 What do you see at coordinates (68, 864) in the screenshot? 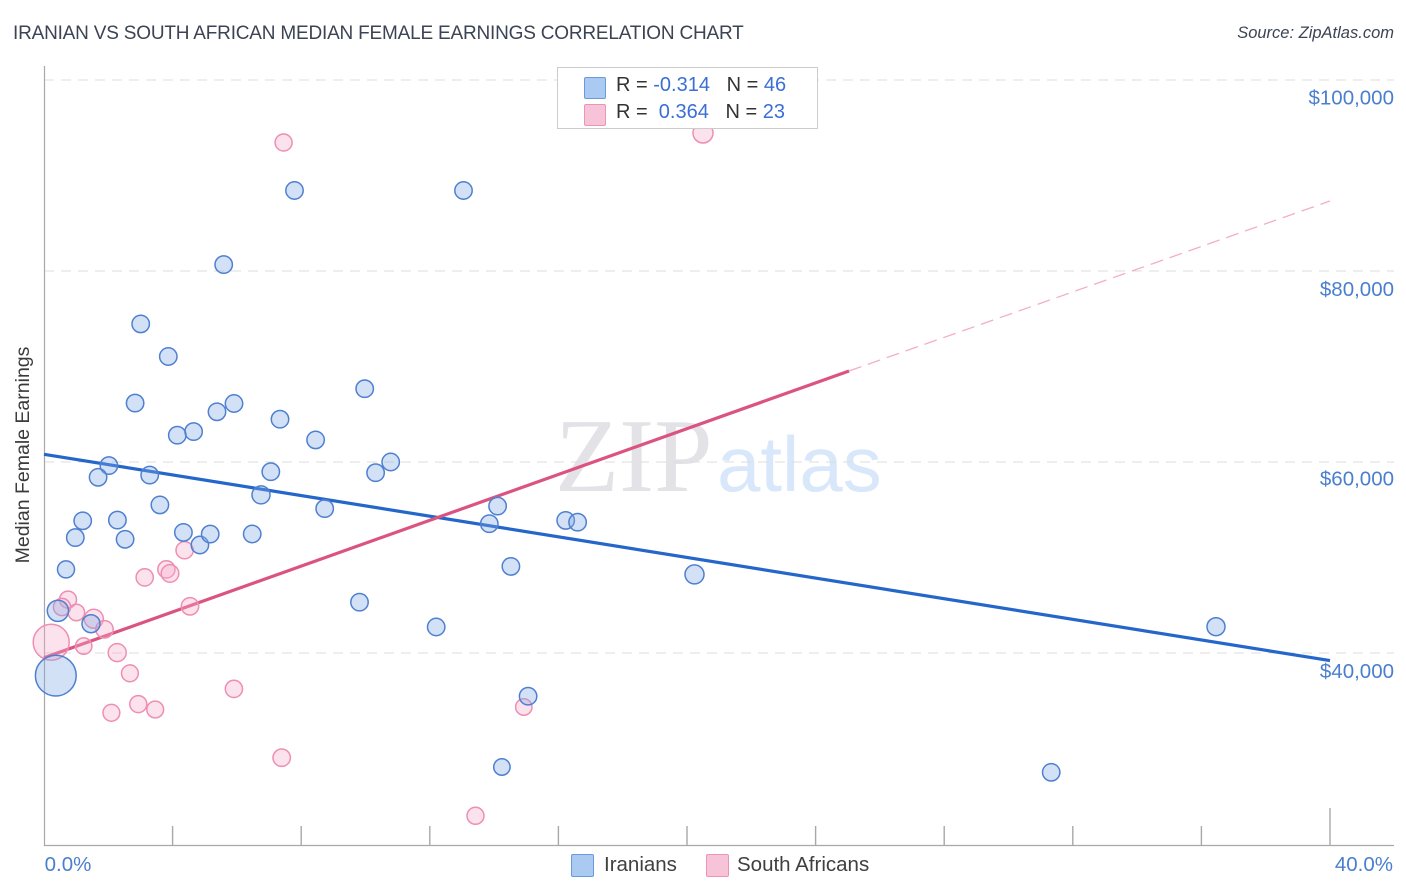
I see `svg-text: 0.0%` at bounding box center [68, 864].